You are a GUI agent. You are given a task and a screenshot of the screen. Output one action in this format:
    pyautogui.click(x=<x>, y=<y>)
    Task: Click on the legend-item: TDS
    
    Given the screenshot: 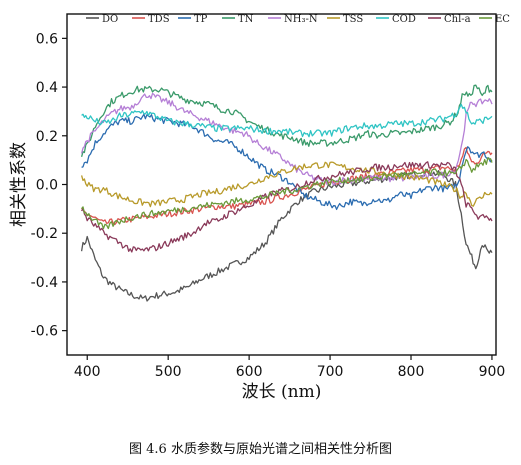 What is the action you would take?
    pyautogui.click(x=151, y=19)
    